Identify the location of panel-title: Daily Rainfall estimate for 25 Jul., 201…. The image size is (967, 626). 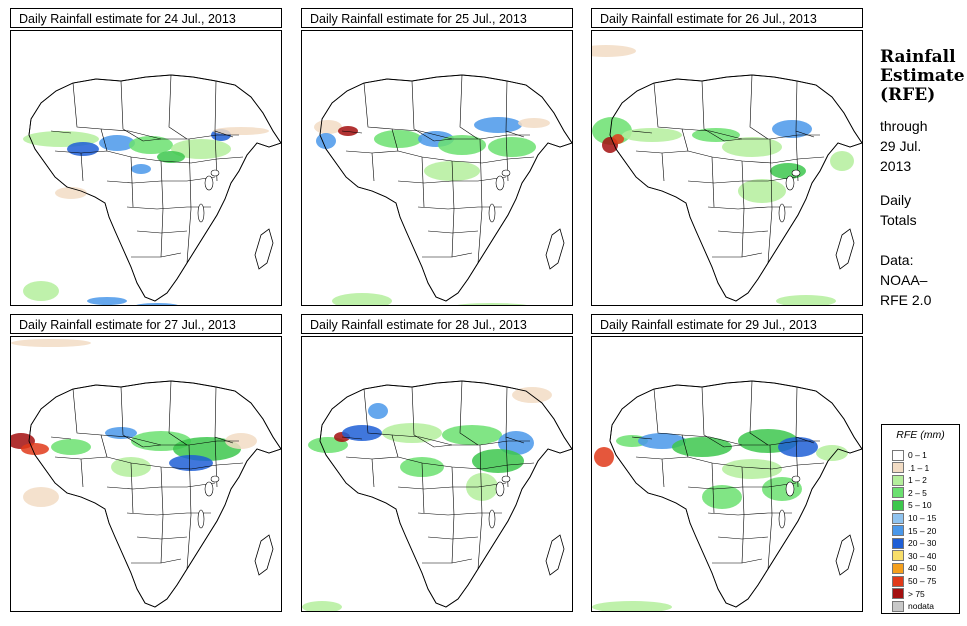
(437, 18).